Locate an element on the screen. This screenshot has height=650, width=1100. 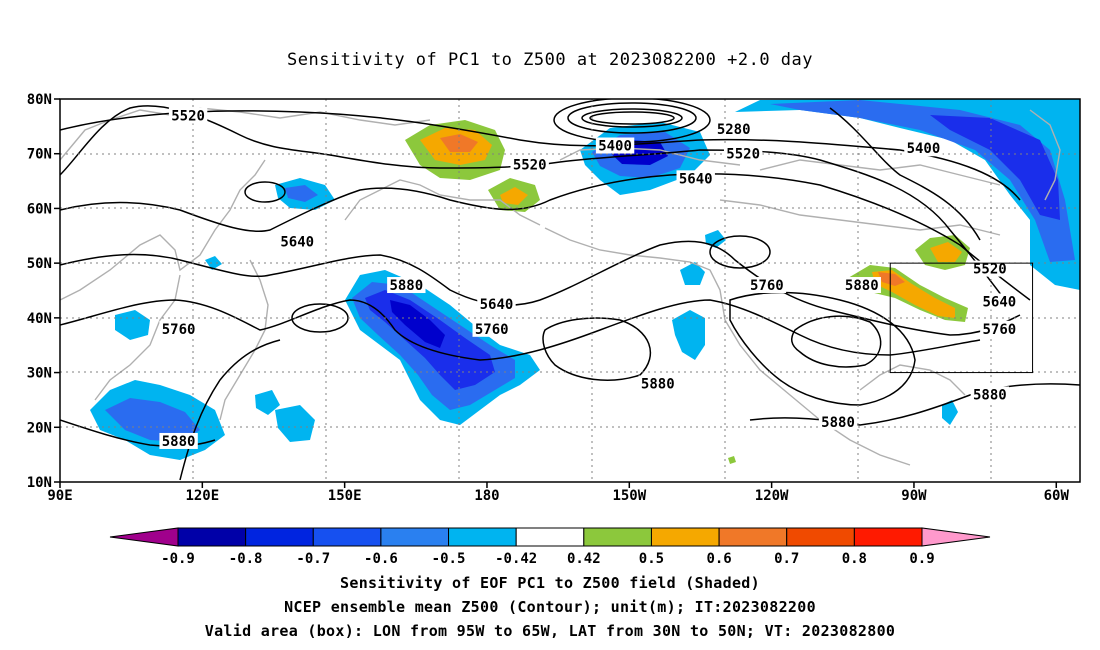
lat-label: 70N is located at coordinates (39, 155).